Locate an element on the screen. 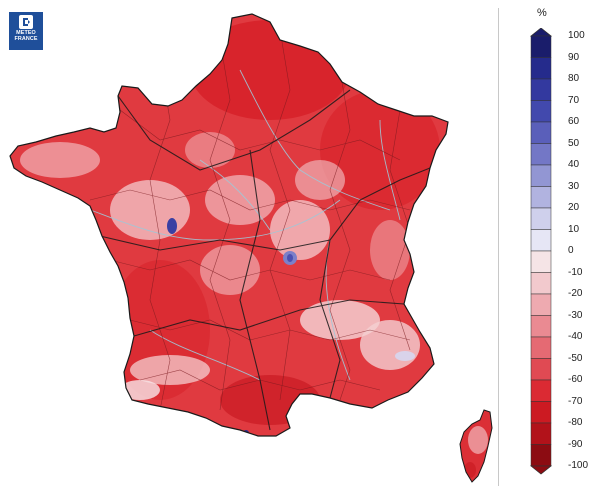  legend-tick-label: 70 is located at coordinates (574, 100).